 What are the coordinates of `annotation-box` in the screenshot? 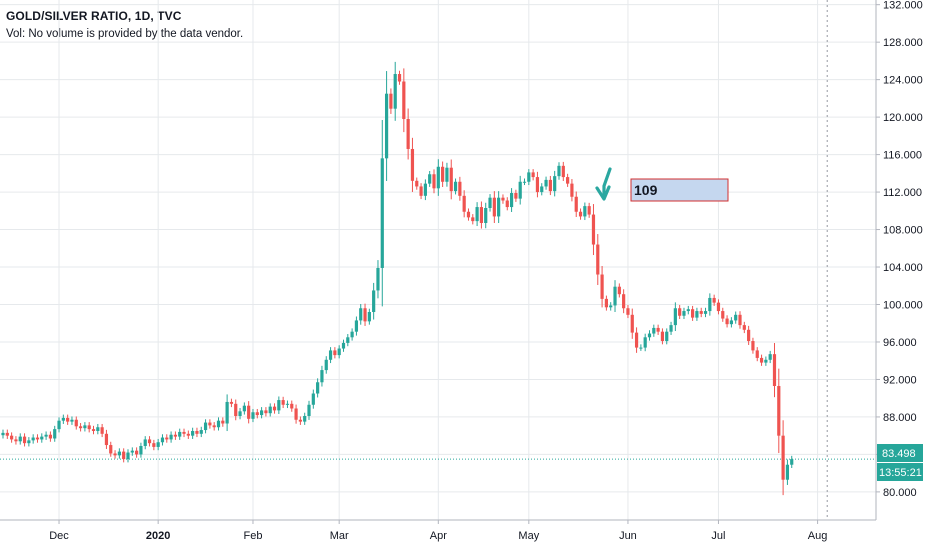 It's located at (679, 190).